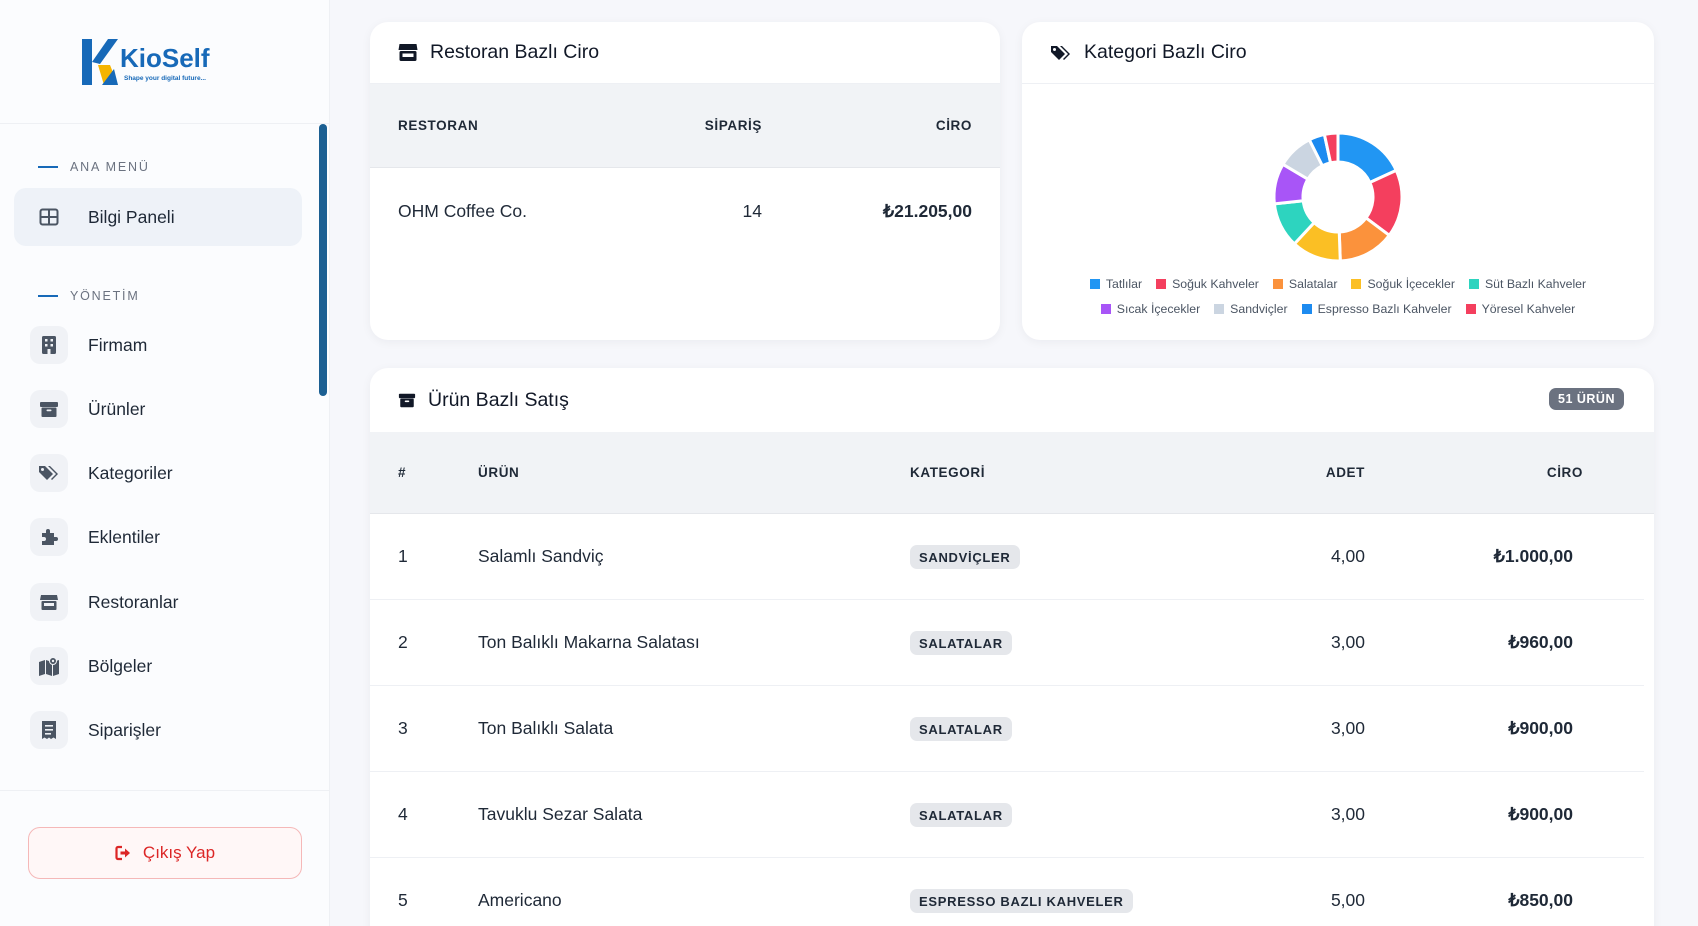 This screenshot has height=926, width=1698. What do you see at coordinates (120, 665) in the screenshot?
I see `sidebar-item-label: Bölgeler` at bounding box center [120, 665].